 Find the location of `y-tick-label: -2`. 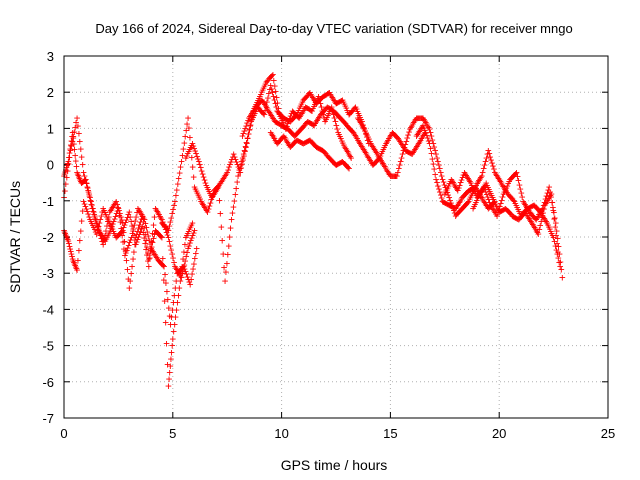

y-tick-label: -2 is located at coordinates (48, 237).